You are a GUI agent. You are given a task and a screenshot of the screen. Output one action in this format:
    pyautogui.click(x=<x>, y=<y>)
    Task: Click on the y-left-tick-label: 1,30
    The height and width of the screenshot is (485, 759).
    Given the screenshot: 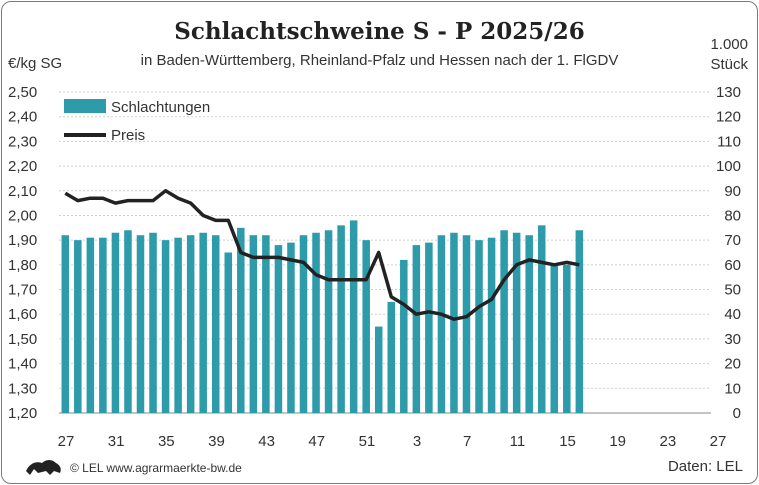 What is the action you would take?
    pyautogui.click(x=22, y=388)
    